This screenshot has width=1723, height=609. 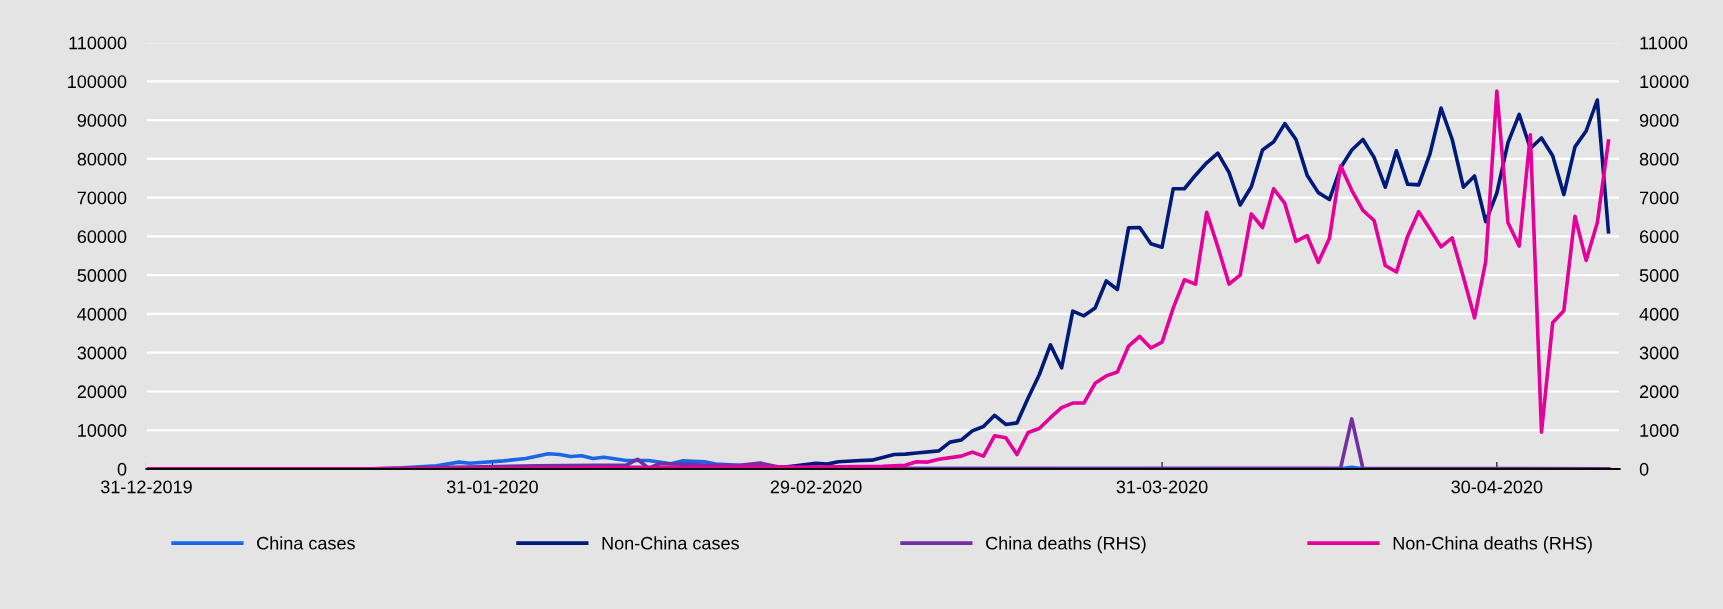 I want to click on y2-tick-label: 9000, so click(x=1659, y=120).